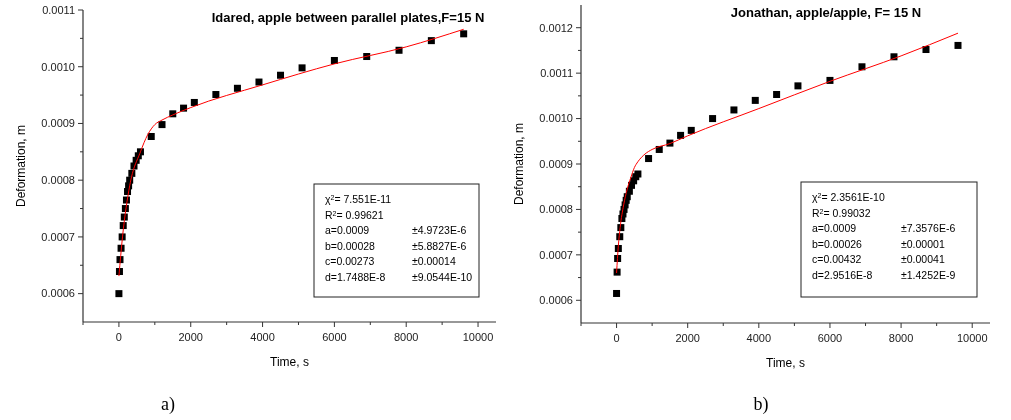 The height and width of the screenshot is (420, 1011). What do you see at coordinates (439, 245) in the screenshot?
I see `annotation: ±5.8827E-6` at bounding box center [439, 245].